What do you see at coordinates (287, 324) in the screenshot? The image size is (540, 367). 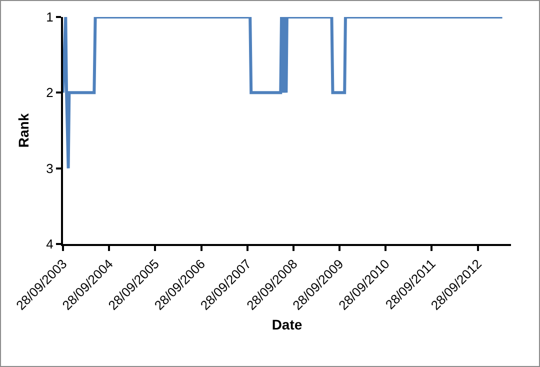 I see `x-axis-title: Date` at bounding box center [287, 324].